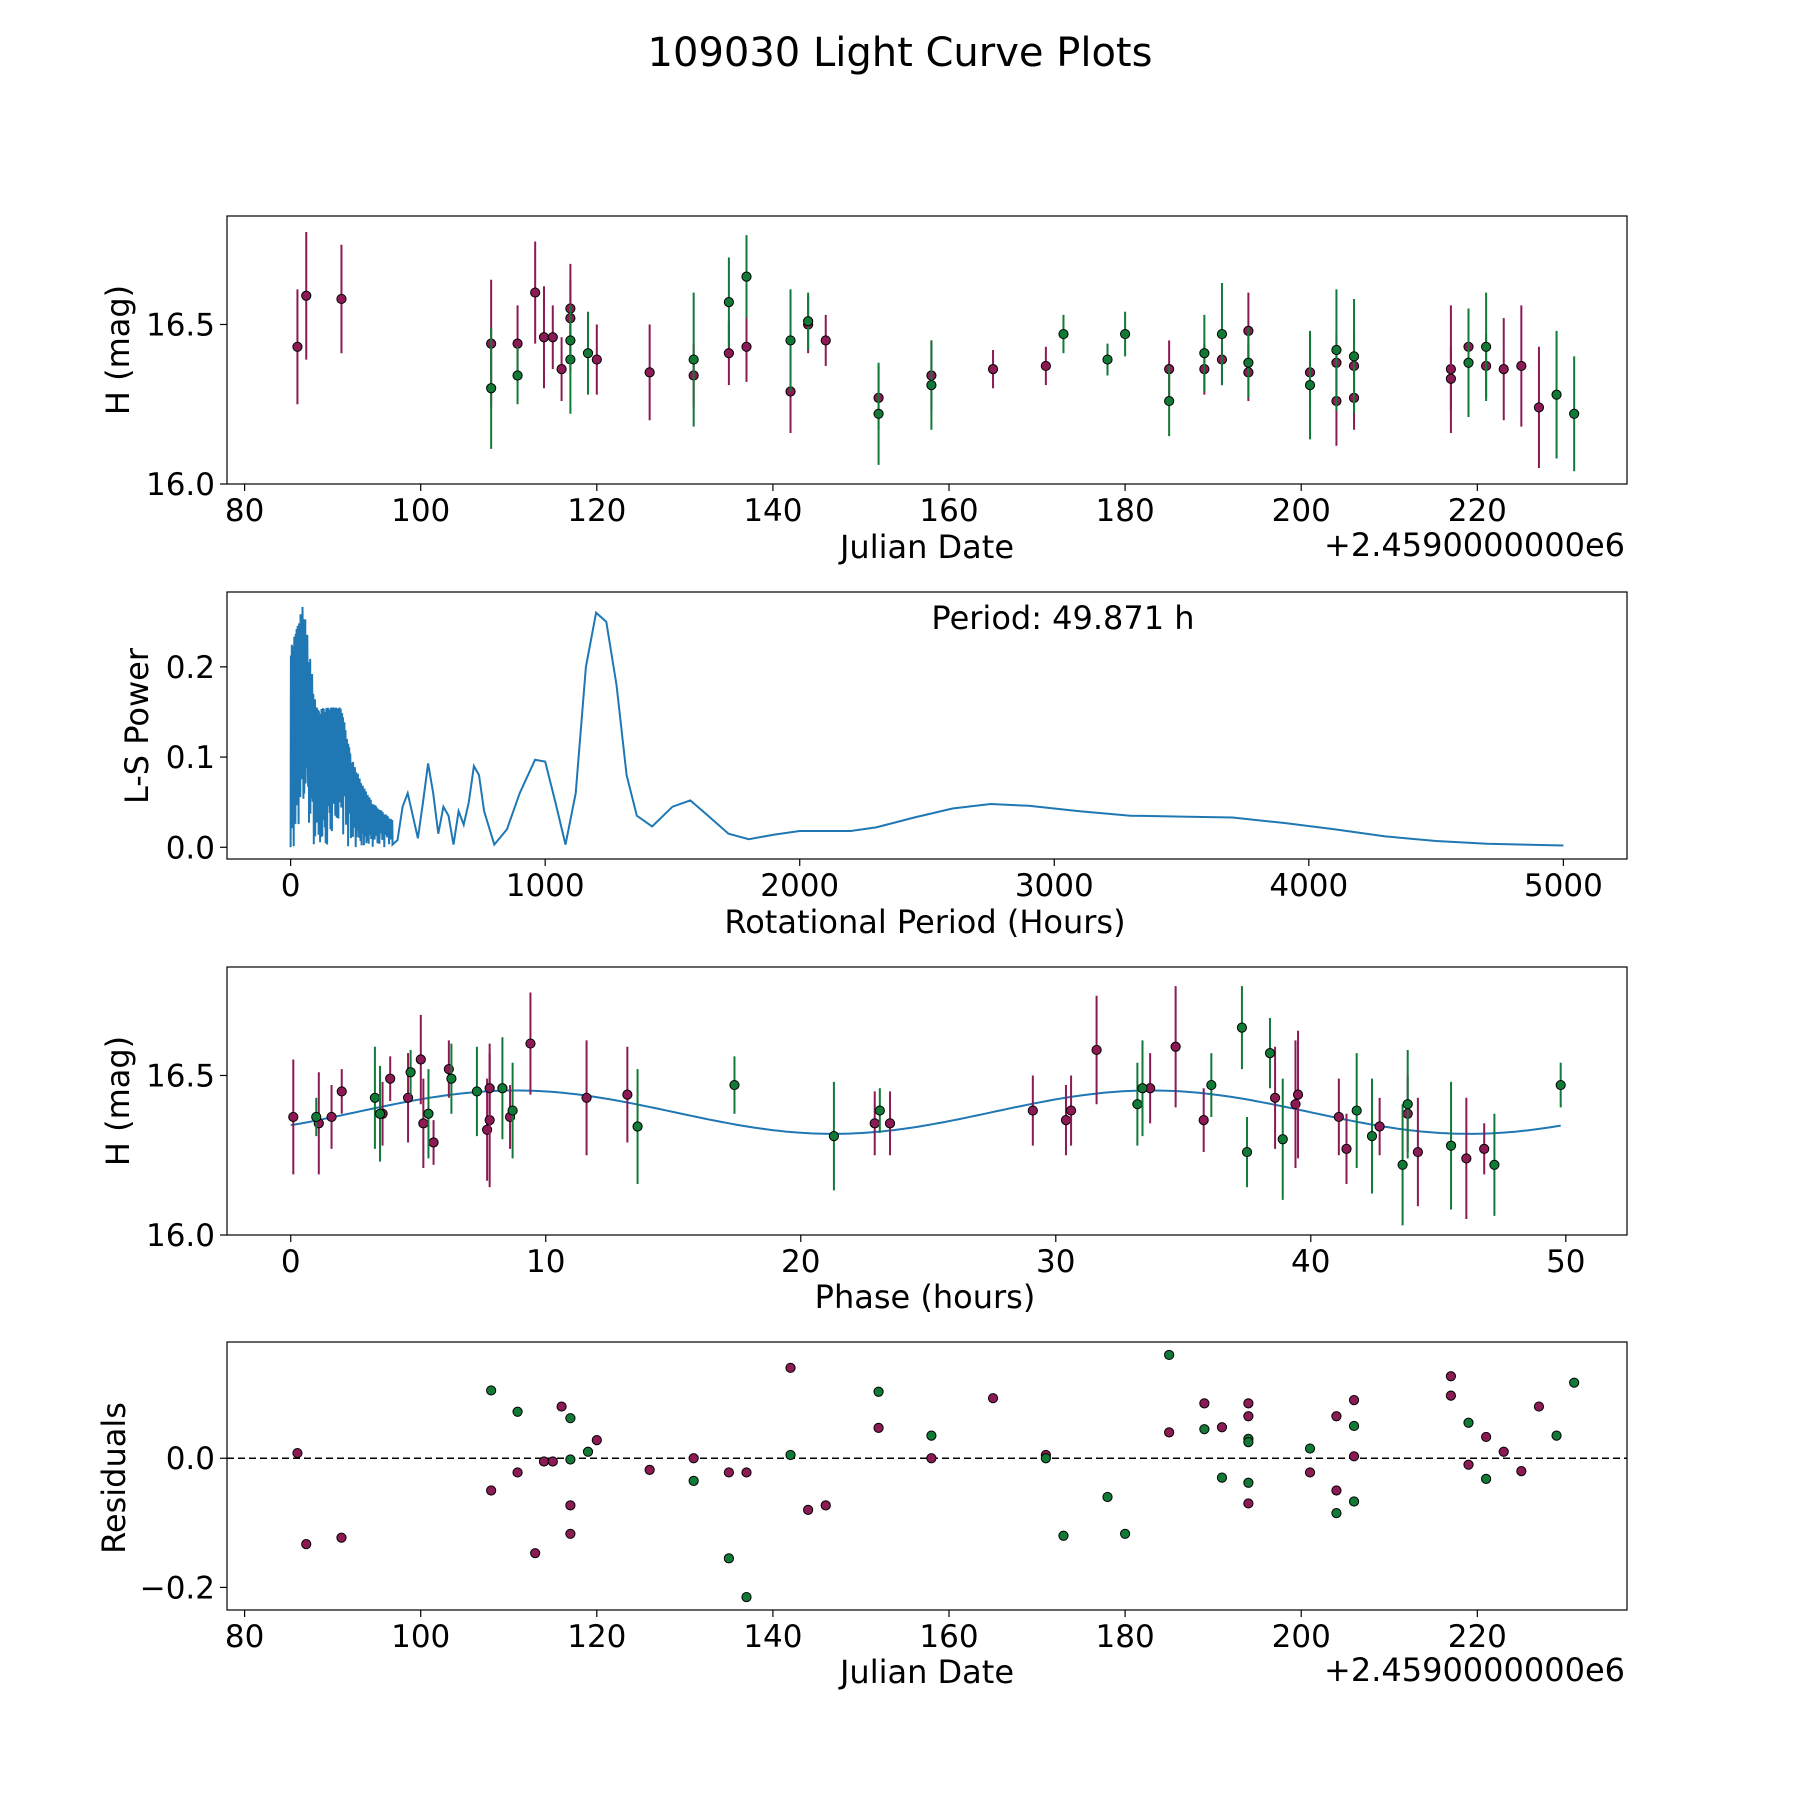  What do you see at coordinates (180, 325) in the screenshot?
I see `p1-ytick-label: 16.5` at bounding box center [180, 325].